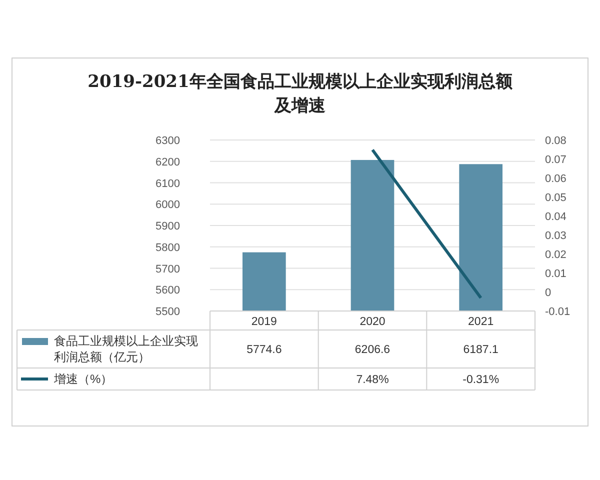  What do you see at coordinates (555, 236) in the screenshot?
I see `y2-tick-label: 0.03` at bounding box center [555, 236].